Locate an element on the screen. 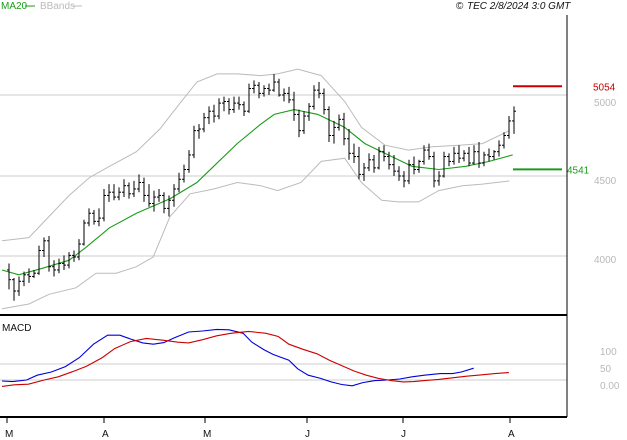  resistance-level-label: 5054 is located at coordinates (604, 87).